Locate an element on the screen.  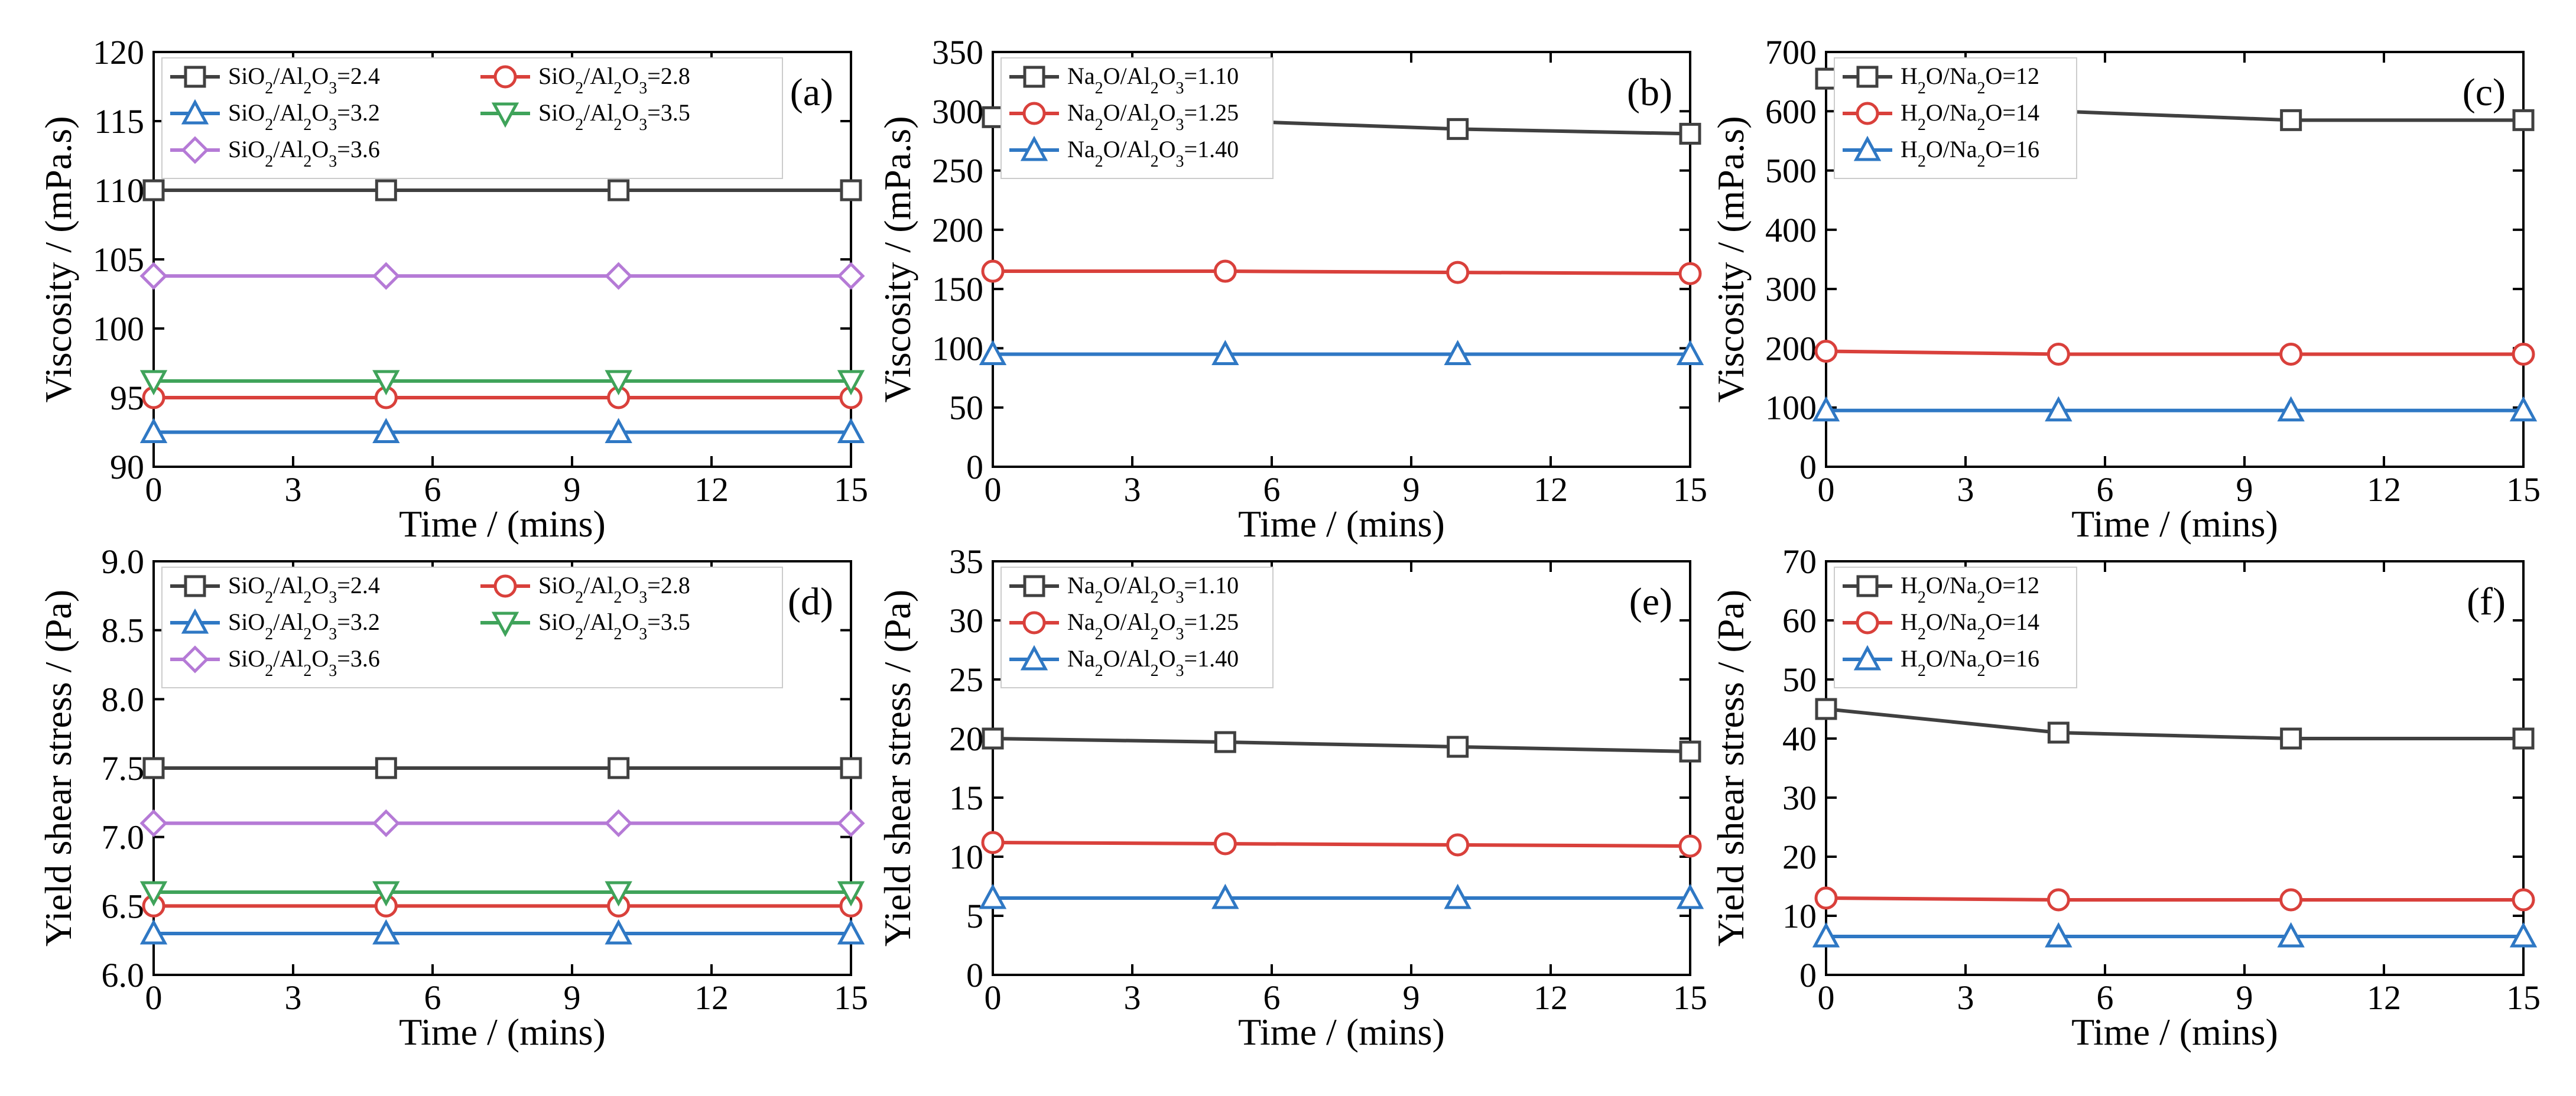
y-tick-label: 8.5 is located at coordinates (123, 631).